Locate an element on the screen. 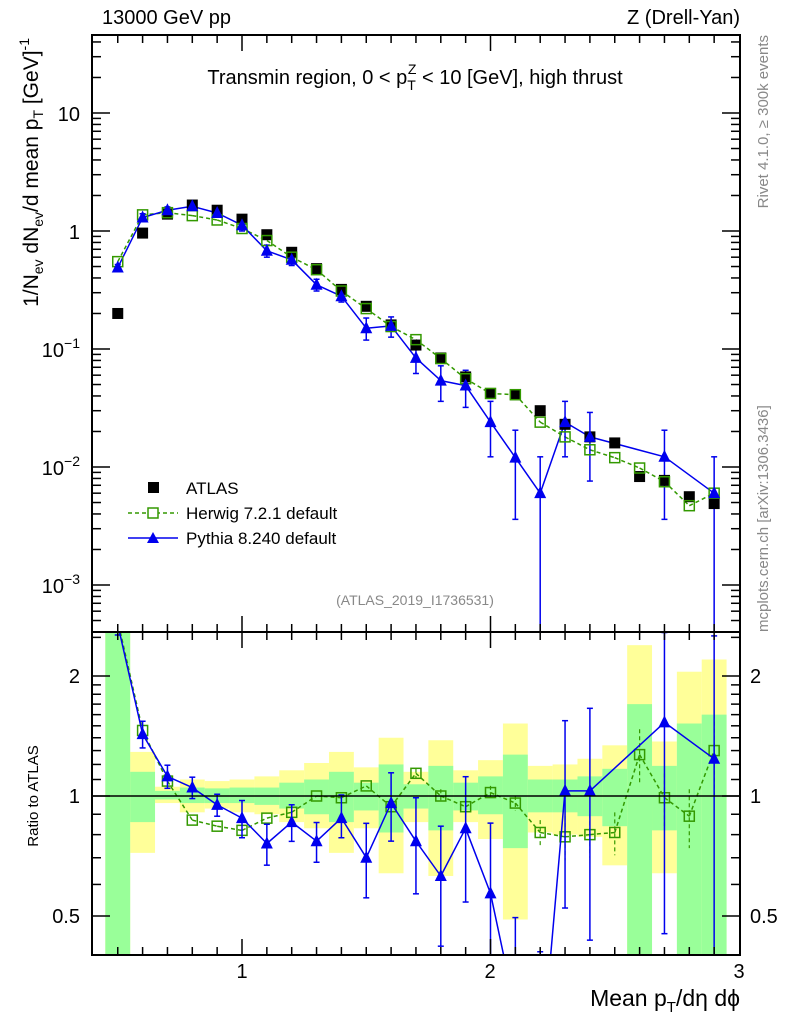 The height and width of the screenshot is (1024, 786). x-tick-label: 1 is located at coordinates (241, 972).